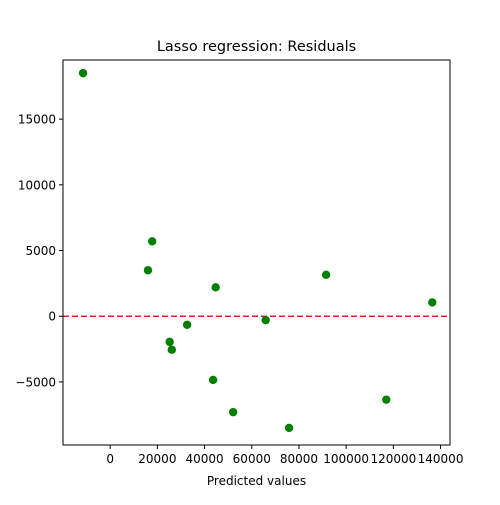 The height and width of the screenshot is (505, 500). Describe the element at coordinates (256, 481) in the screenshot. I see `x-axis-label: Predicted values` at that location.